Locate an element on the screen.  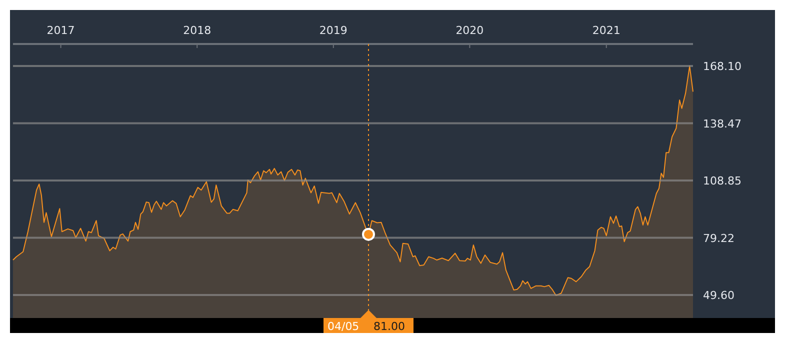
y-tick-label: 108.85 is located at coordinates (722, 181).